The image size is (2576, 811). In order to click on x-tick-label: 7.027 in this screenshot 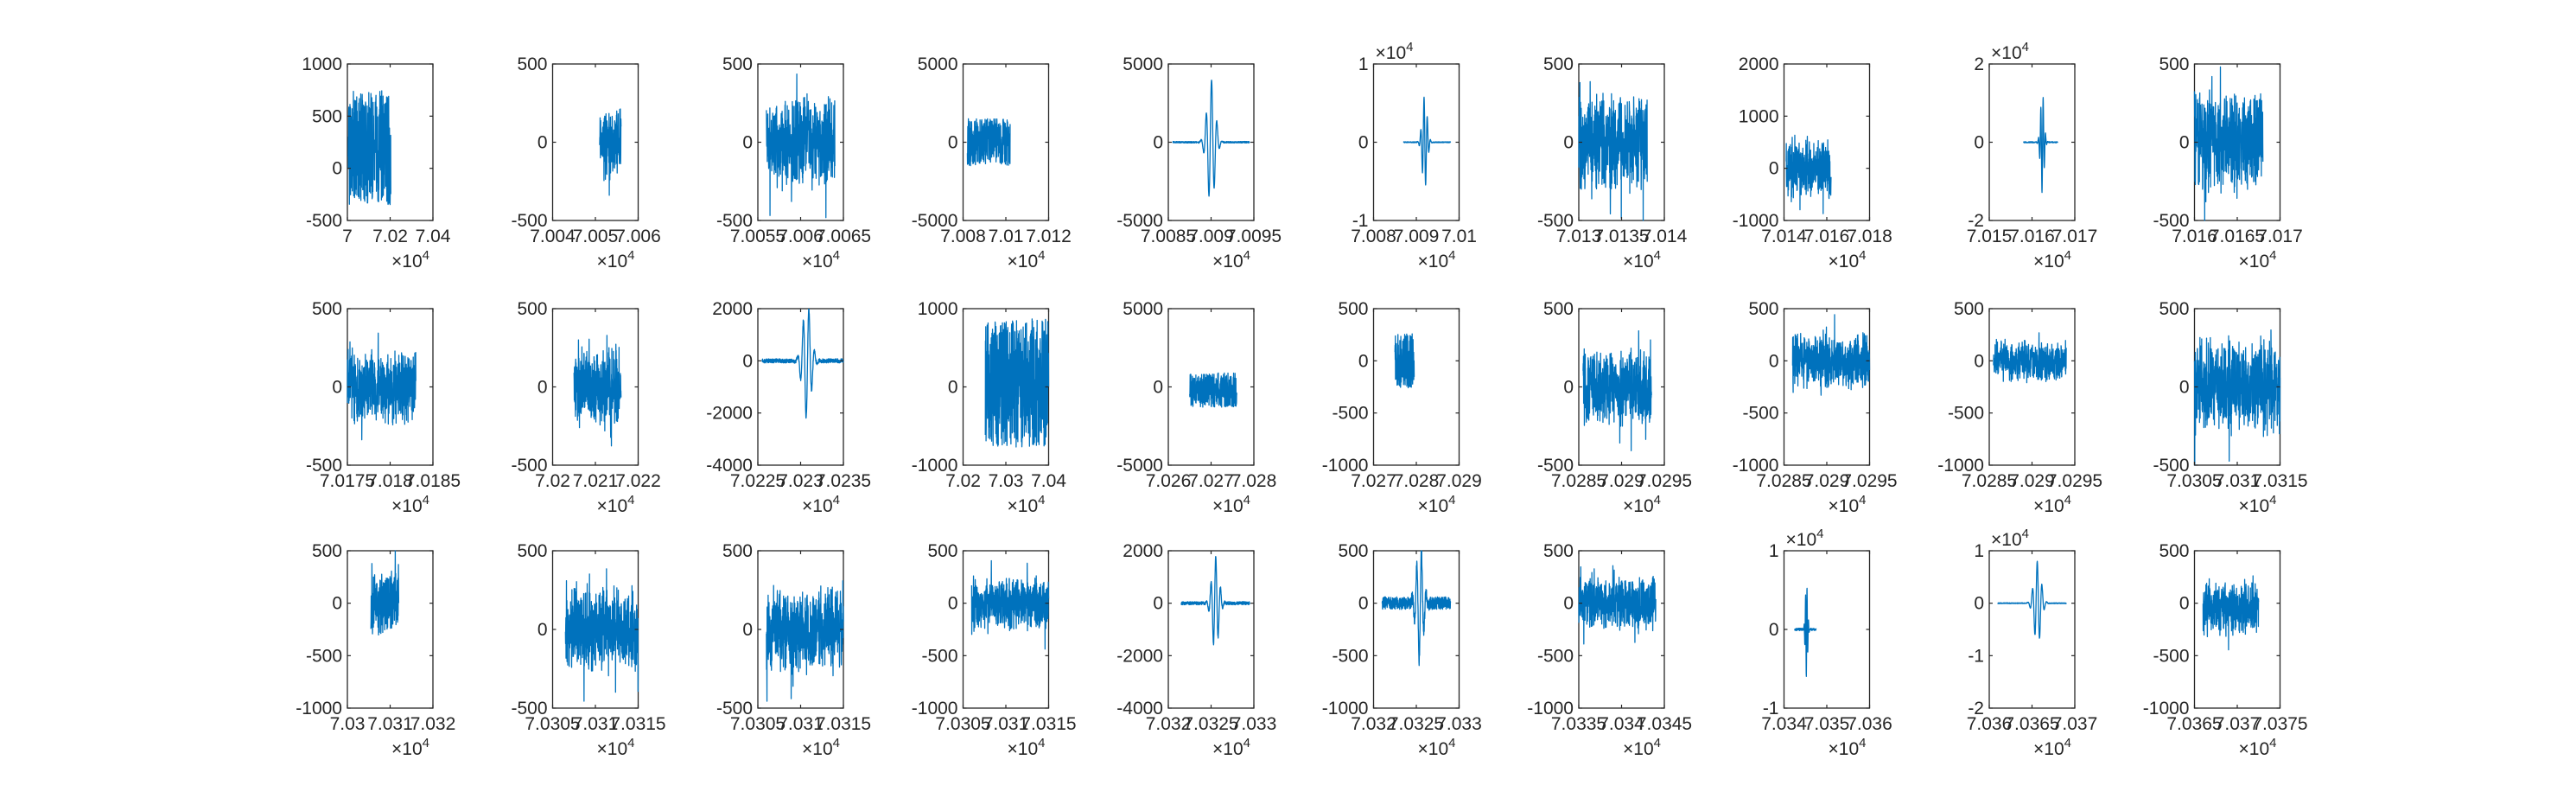, I will do `click(1374, 481)`.